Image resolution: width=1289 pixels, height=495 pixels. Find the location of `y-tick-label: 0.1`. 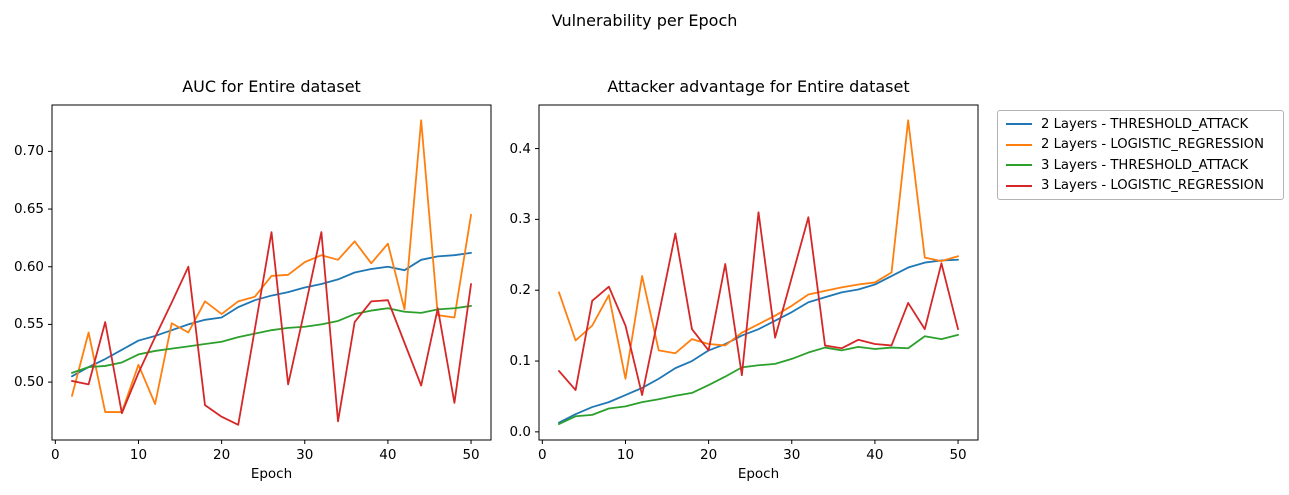

y-tick-label: 0.1 is located at coordinates (520, 361).